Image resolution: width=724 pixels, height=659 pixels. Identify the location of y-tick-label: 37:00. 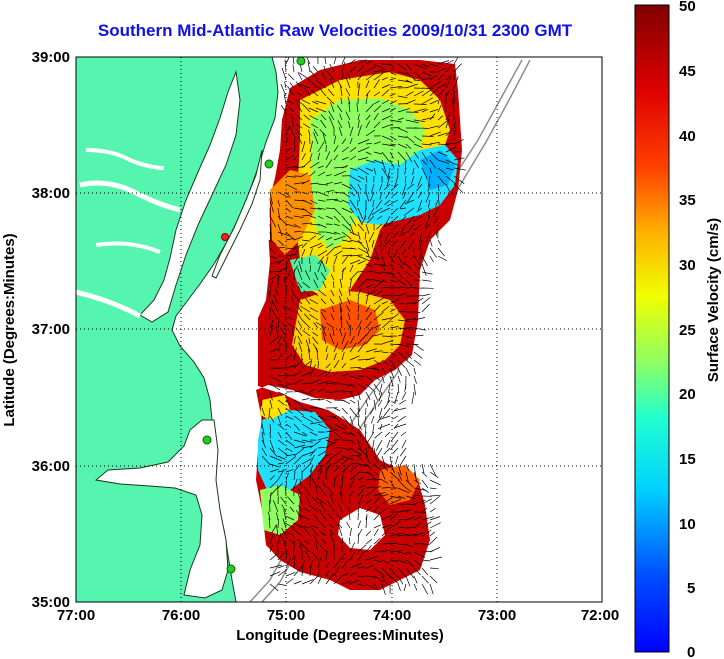
(51, 329).